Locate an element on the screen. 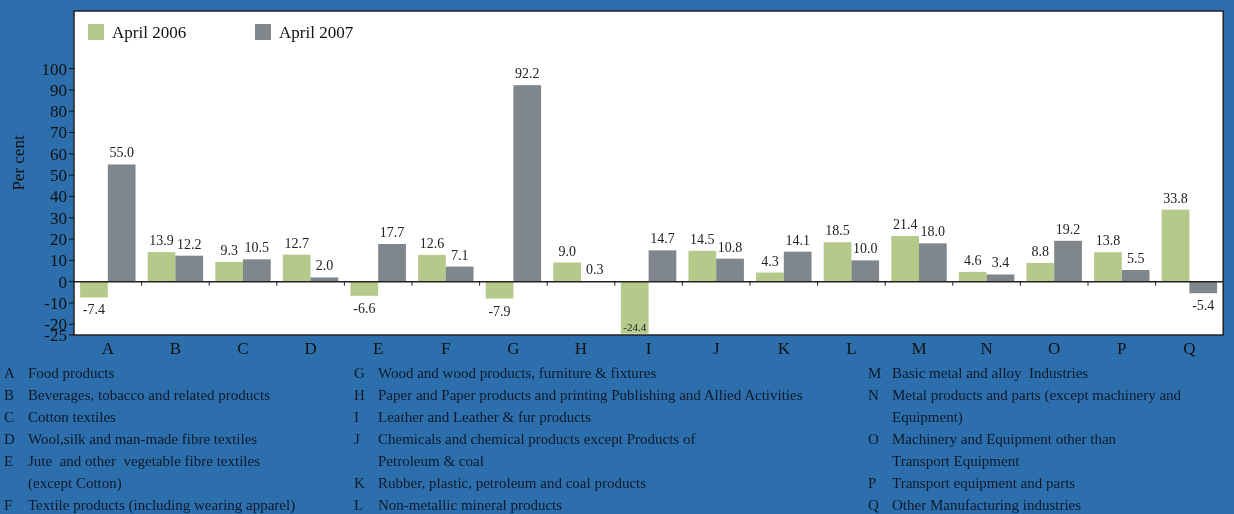  x-tick-label: B is located at coordinates (175, 348).